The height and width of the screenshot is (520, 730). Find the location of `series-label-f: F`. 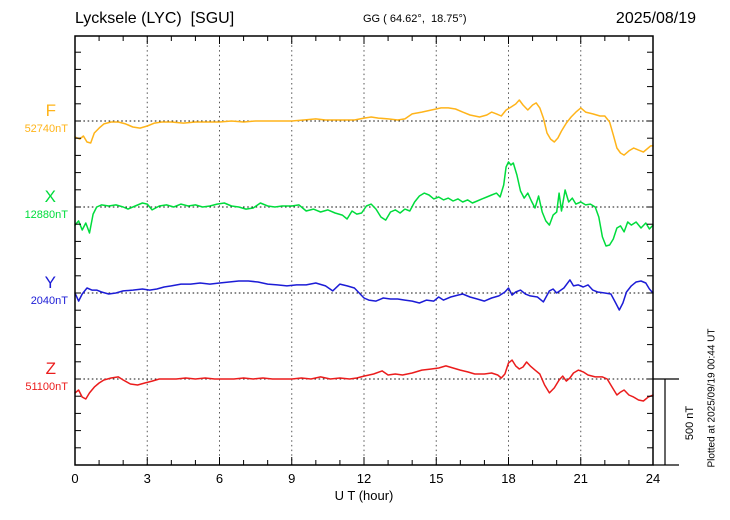

series-label-f: F is located at coordinates (50, 110).